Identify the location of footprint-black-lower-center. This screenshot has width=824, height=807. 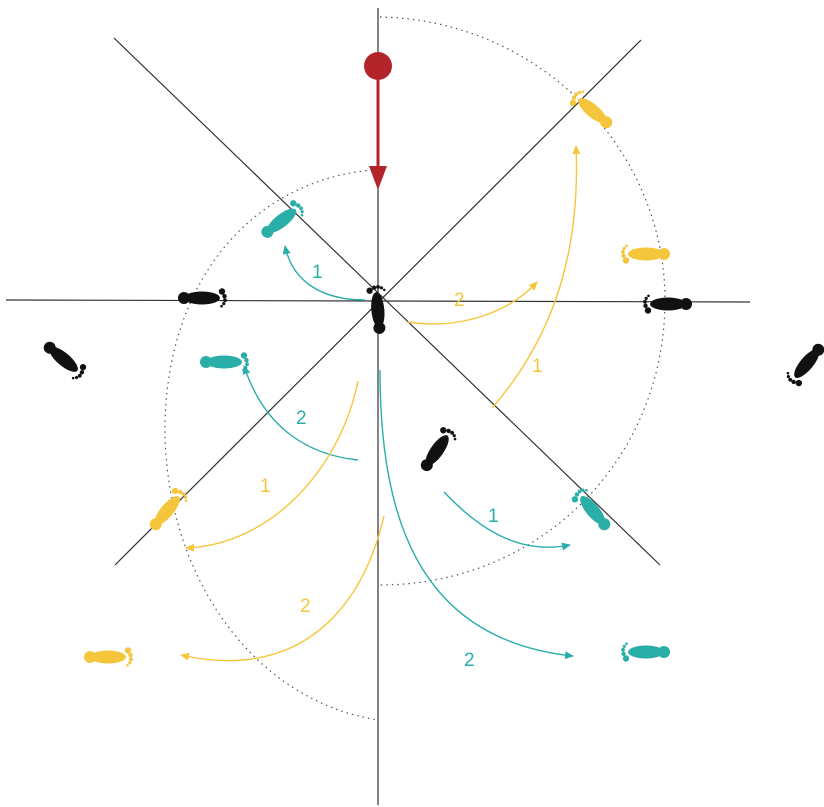
(437, 450).